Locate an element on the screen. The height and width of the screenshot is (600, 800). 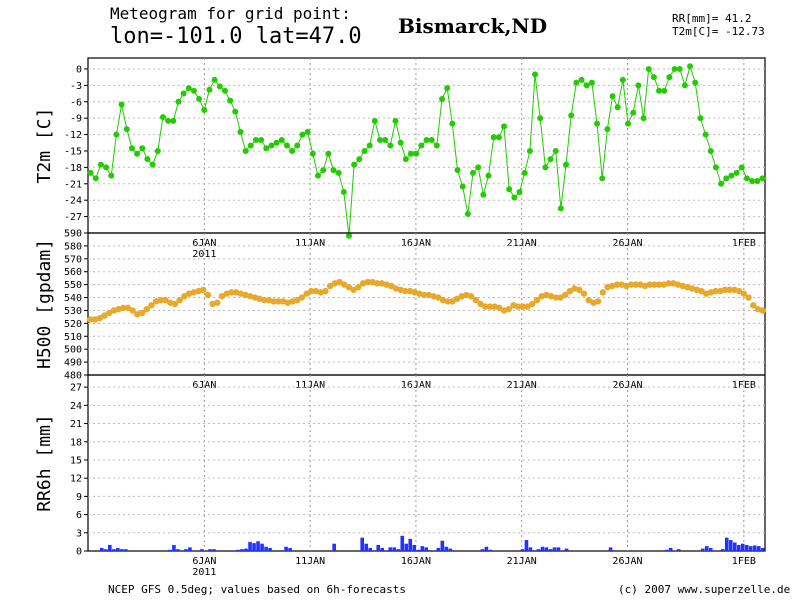
y-tick-label: 3 is located at coordinates (79, 533).